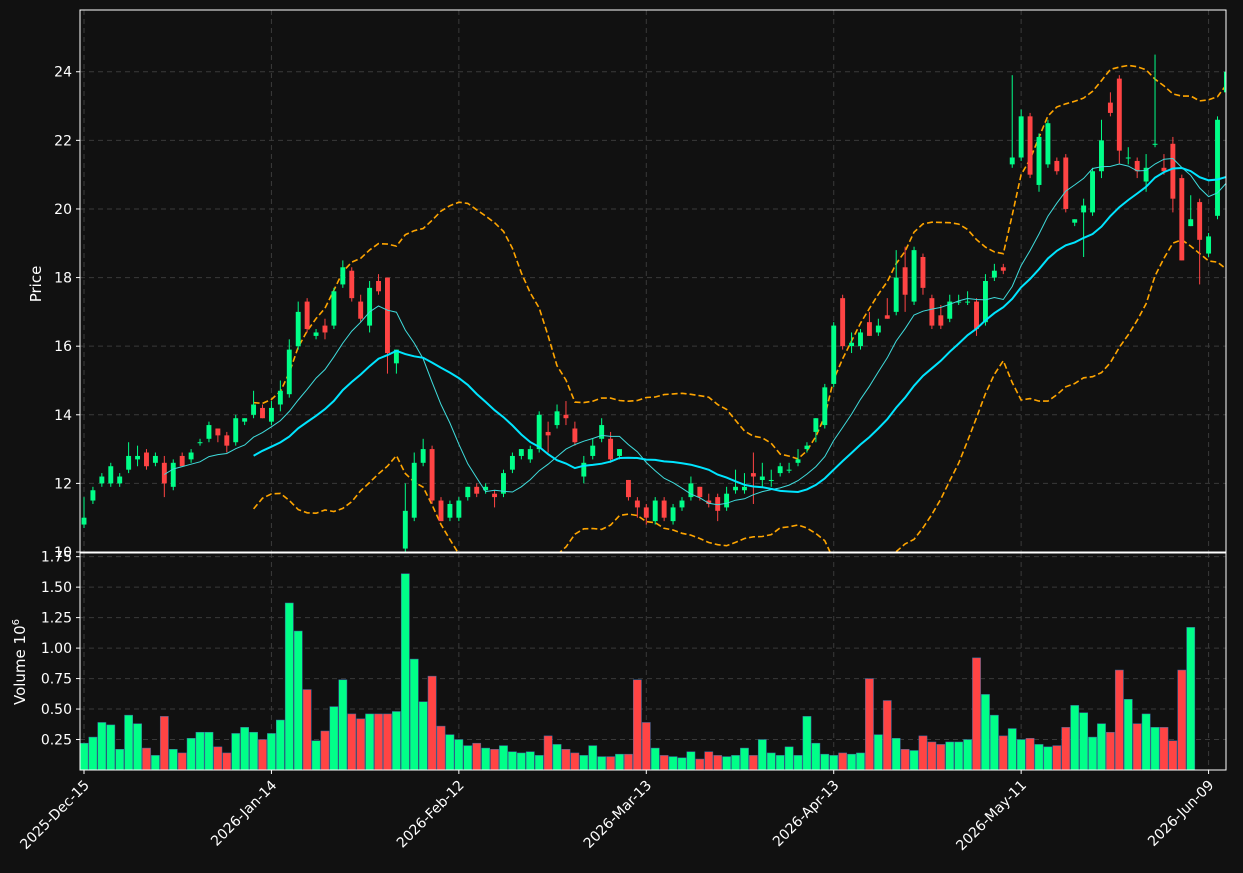 The image size is (1243, 873). Describe the element at coordinates (20, 634) in the screenshot. I see `volume-exponent-base: 10` at that location.